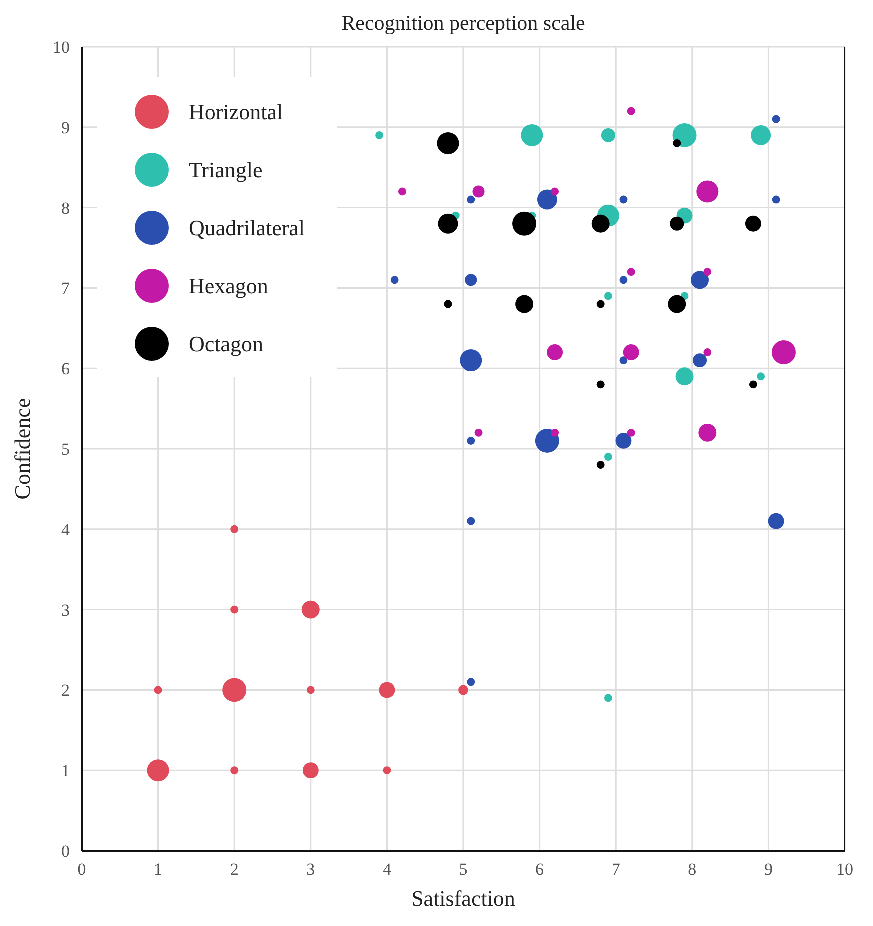 This screenshot has width=873, height=926. What do you see at coordinates (158, 869) in the screenshot?
I see `x-tick-label: 1` at bounding box center [158, 869].